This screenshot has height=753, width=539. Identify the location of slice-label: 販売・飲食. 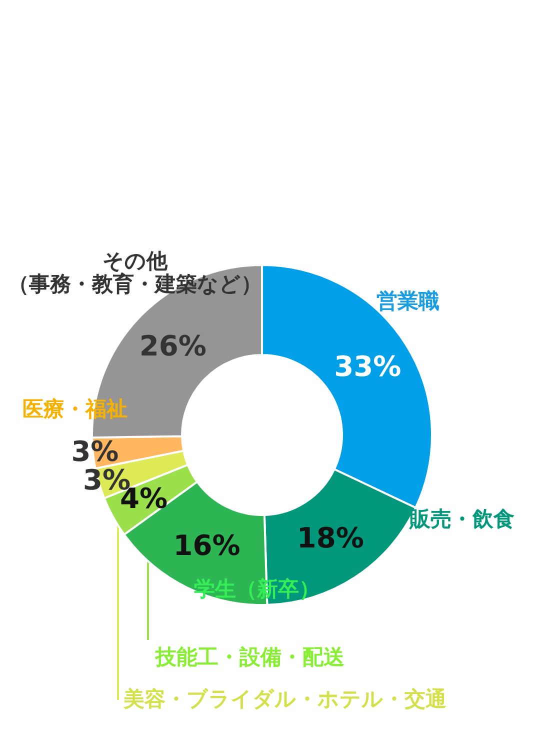
(461, 519).